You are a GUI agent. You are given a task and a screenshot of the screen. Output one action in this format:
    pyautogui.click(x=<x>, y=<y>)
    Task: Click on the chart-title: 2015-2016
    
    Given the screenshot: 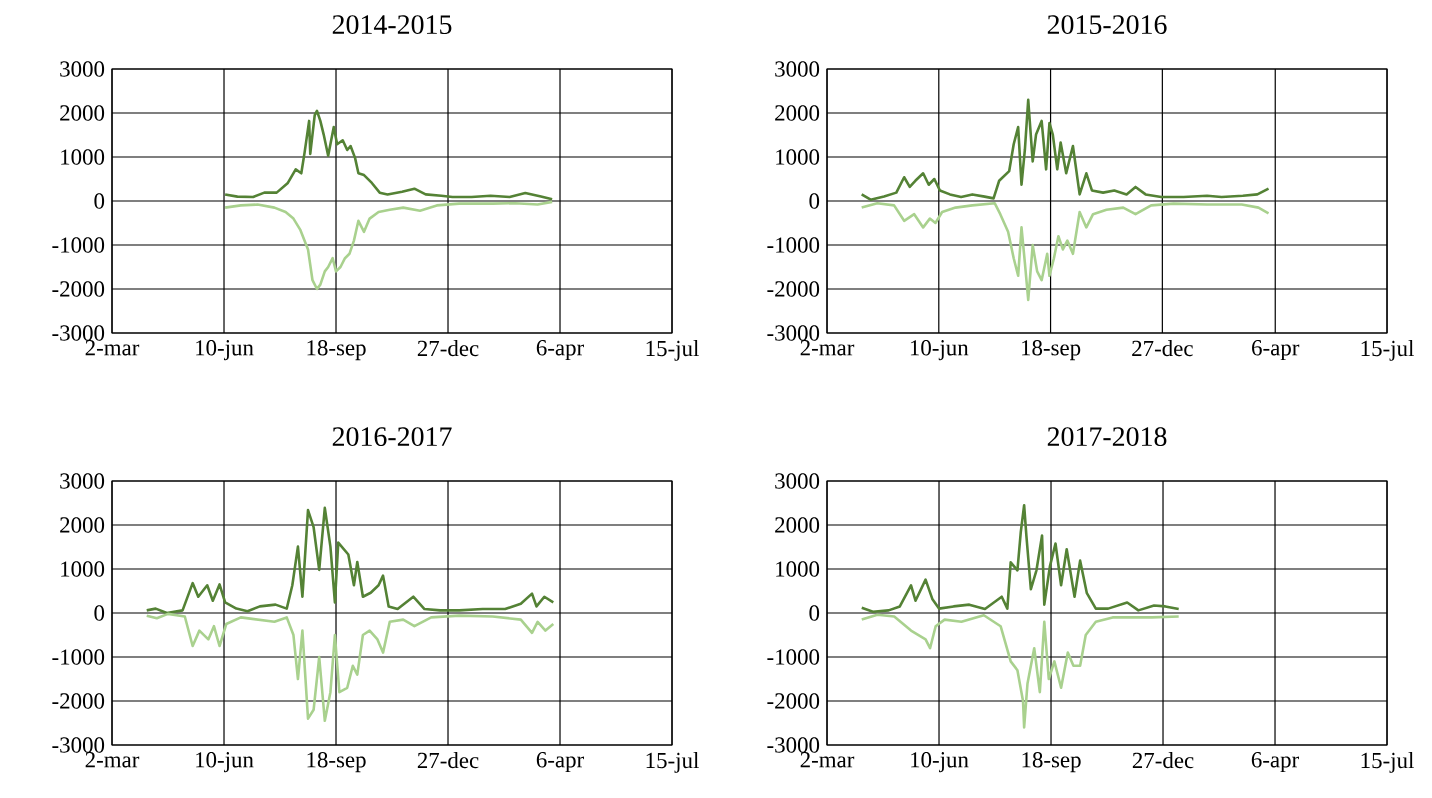 What is the action you would take?
    pyautogui.click(x=1107, y=25)
    